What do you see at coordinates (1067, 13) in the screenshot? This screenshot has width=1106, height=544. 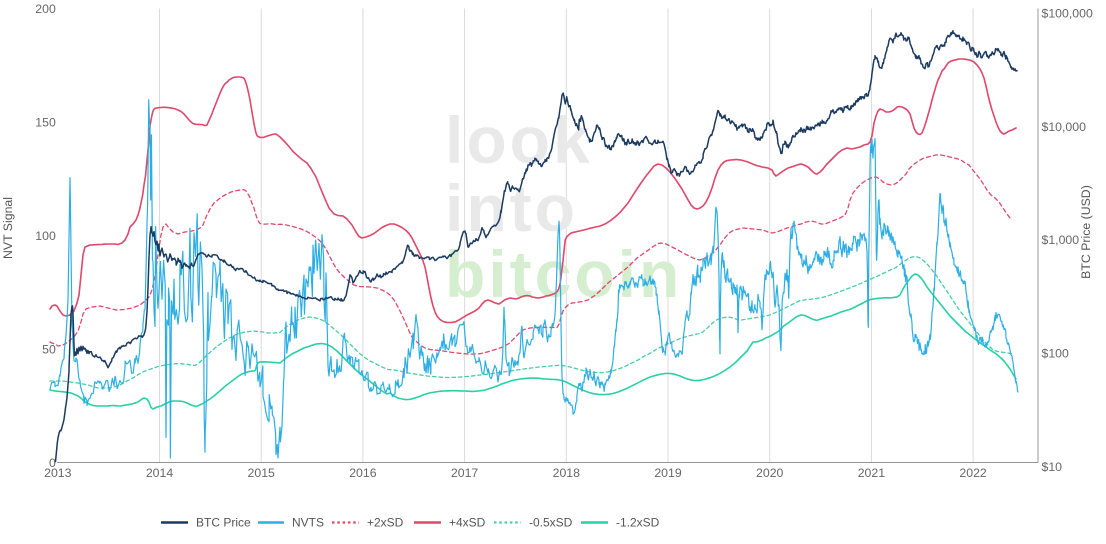 I see `svg-text: $100,000` at bounding box center [1067, 13].